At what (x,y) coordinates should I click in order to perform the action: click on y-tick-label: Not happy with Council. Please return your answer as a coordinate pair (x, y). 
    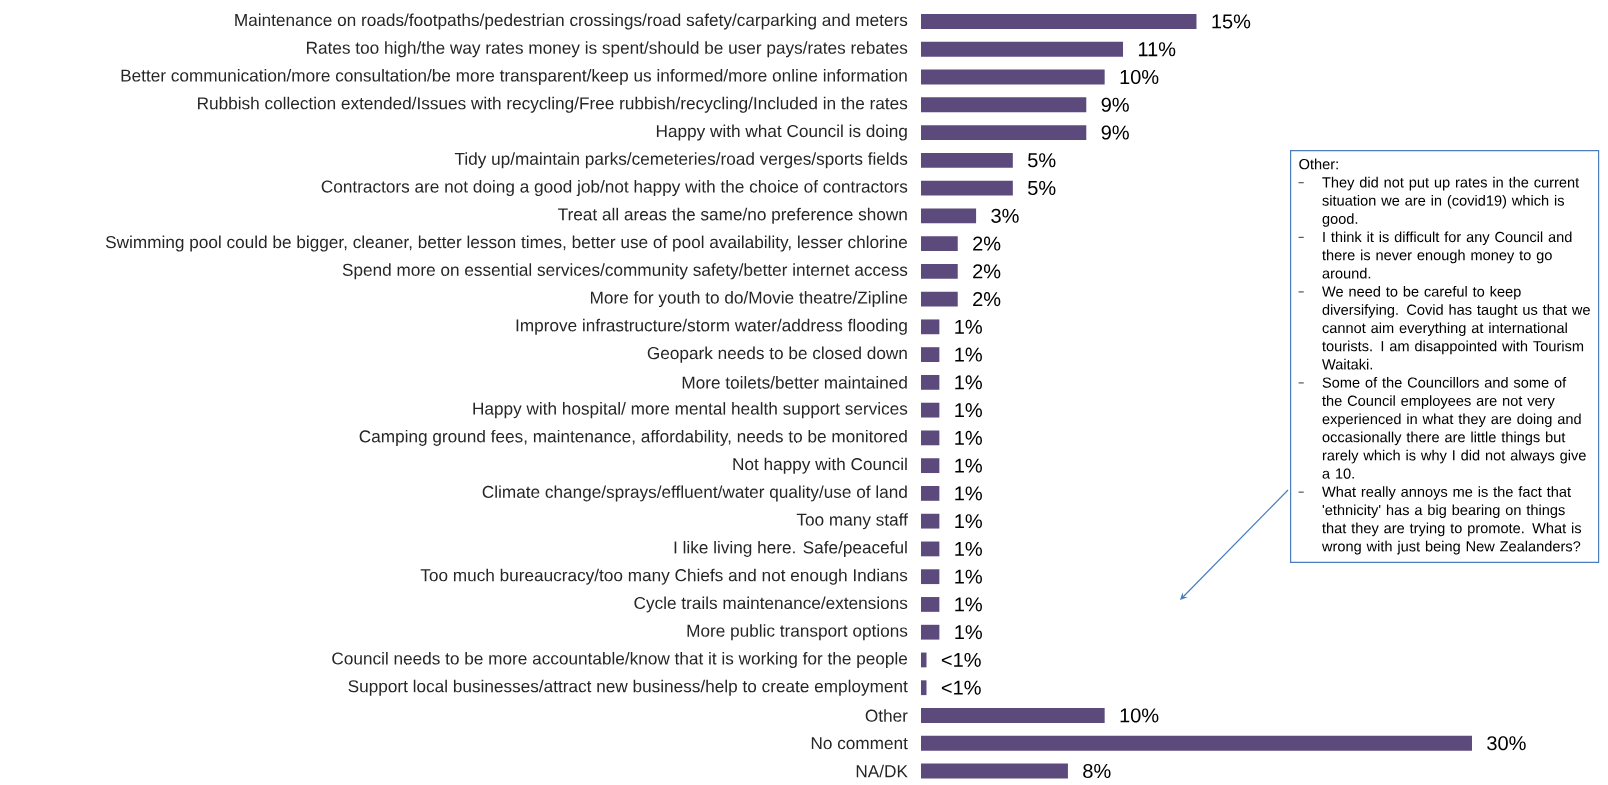
    Looking at the image, I should click on (820, 465).